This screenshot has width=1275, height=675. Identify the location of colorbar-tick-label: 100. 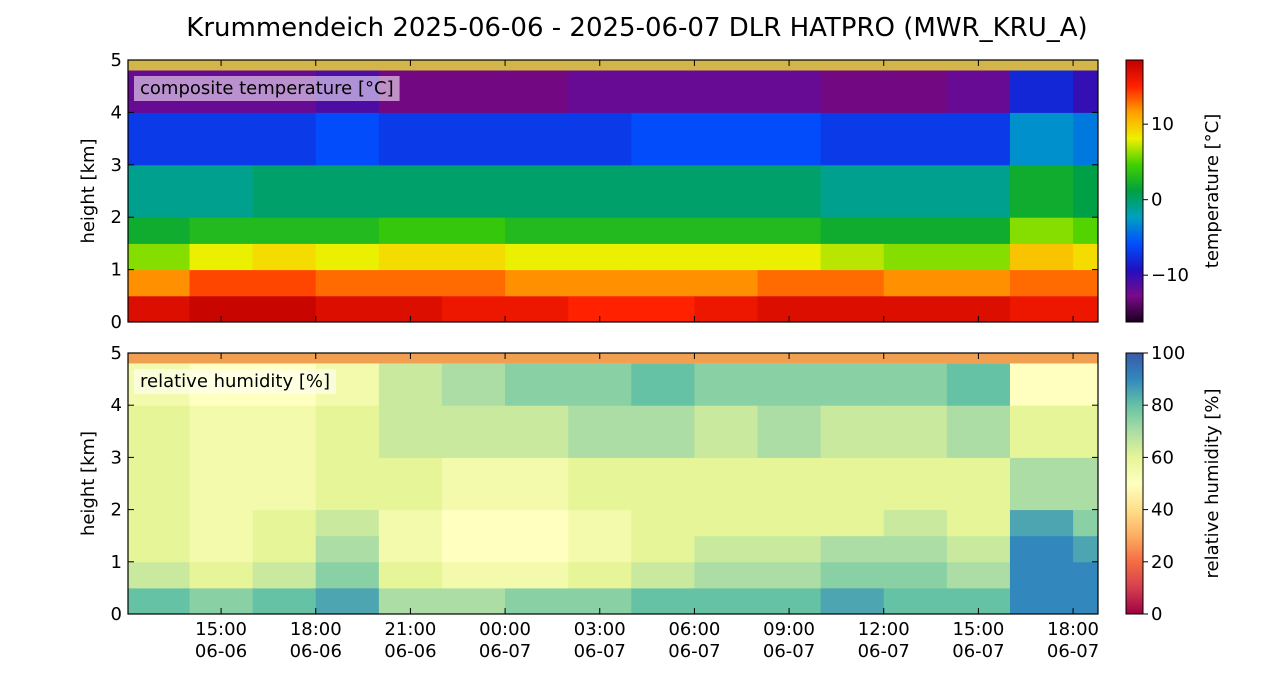
(1168, 353).